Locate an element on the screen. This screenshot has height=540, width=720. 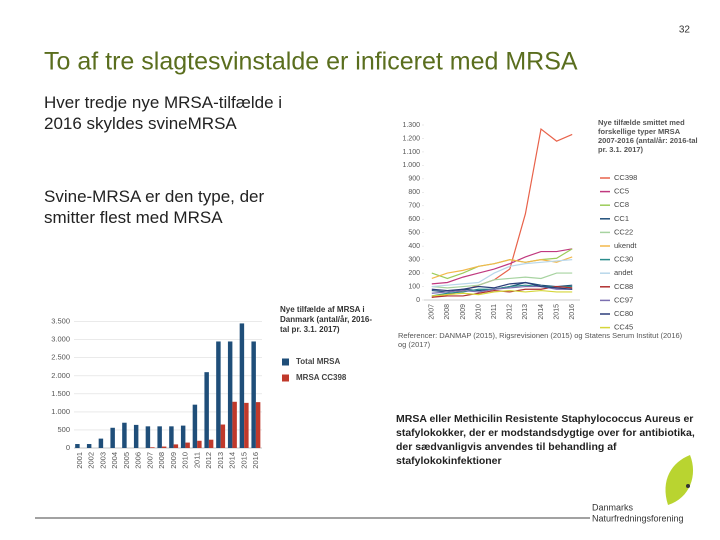
y-tick-label: 600 is located at coordinates (414, 219).